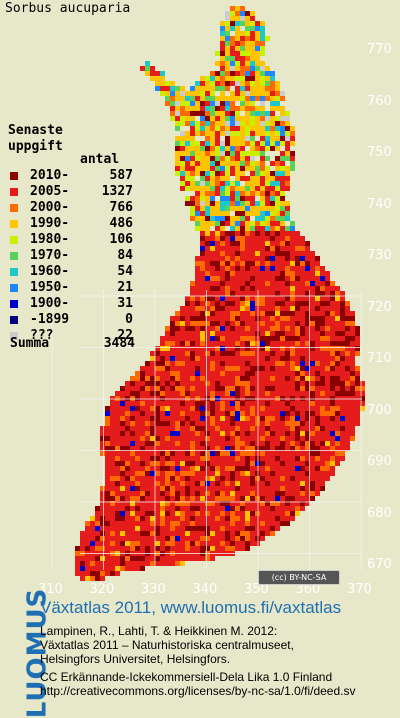  What do you see at coordinates (299, 577) in the screenshot?
I see `cc-license-badge: (cc) BY-NC-SA` at bounding box center [299, 577].